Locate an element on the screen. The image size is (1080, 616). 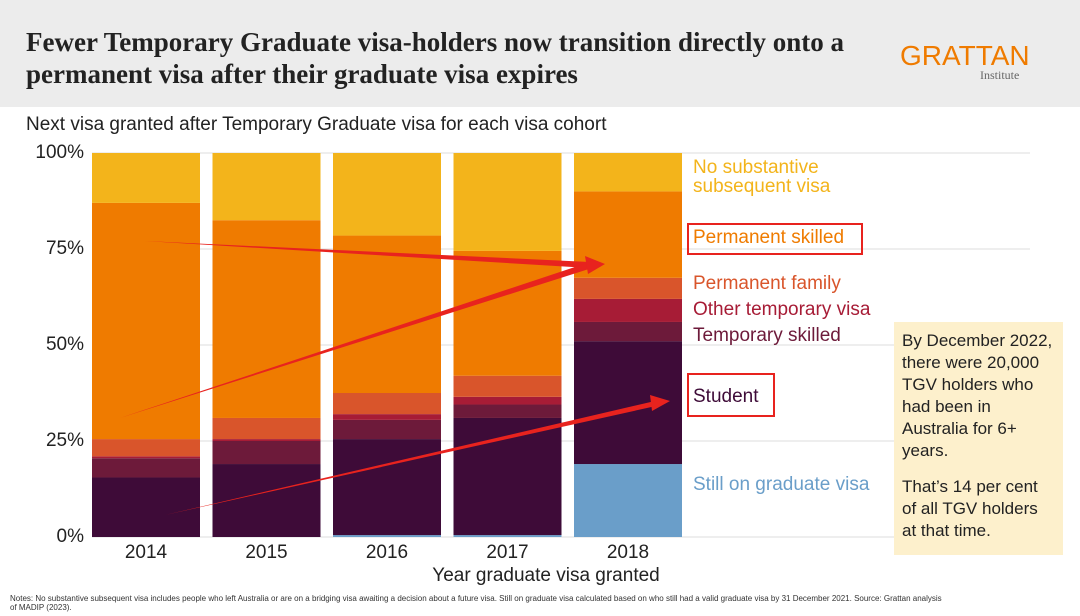
y-tick-label: 100% is located at coordinates (59, 152).